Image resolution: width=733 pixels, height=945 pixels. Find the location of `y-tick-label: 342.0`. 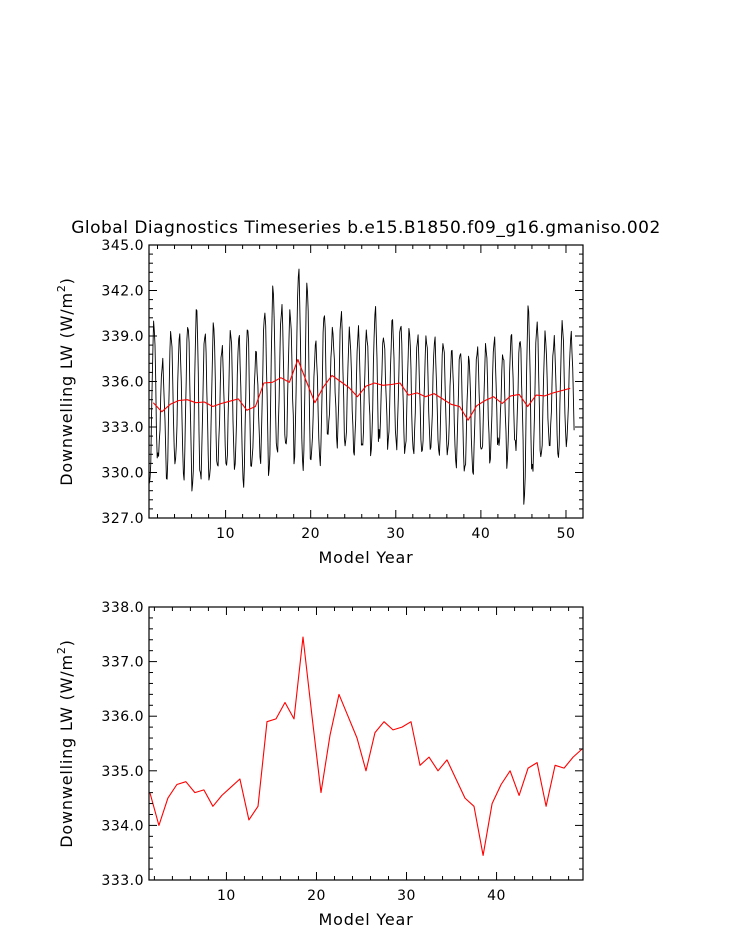

y-tick-label: 342.0 is located at coordinates (122, 292).